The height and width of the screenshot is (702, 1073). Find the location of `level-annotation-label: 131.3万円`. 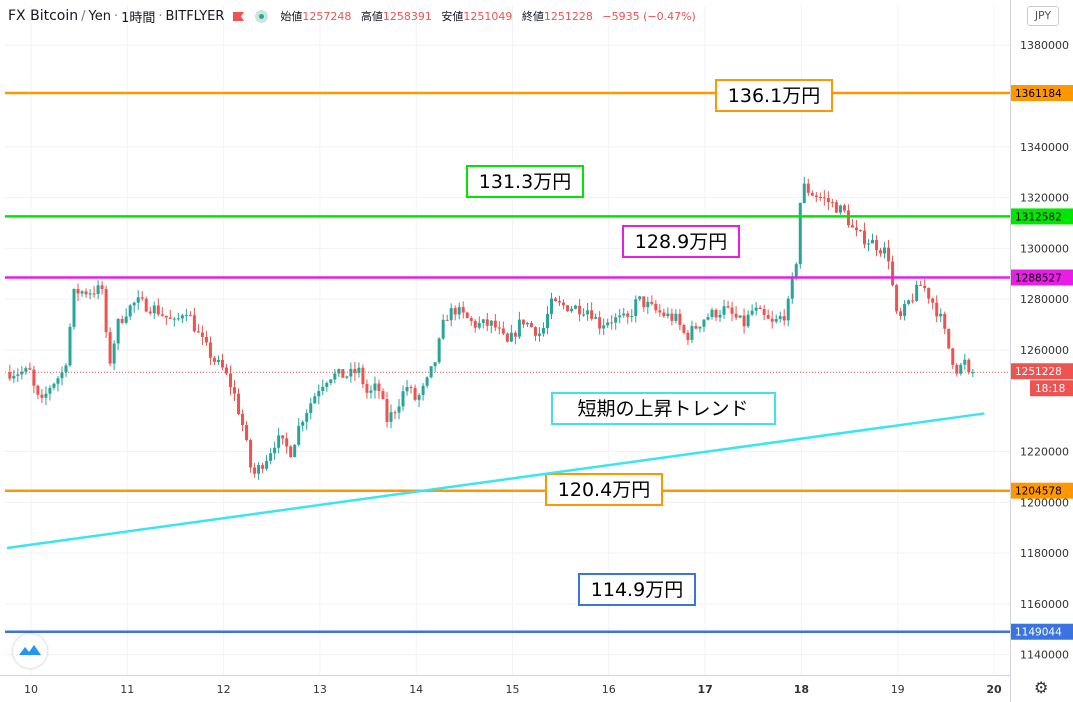

level-annotation-label: 131.3万円 is located at coordinates (525, 182).